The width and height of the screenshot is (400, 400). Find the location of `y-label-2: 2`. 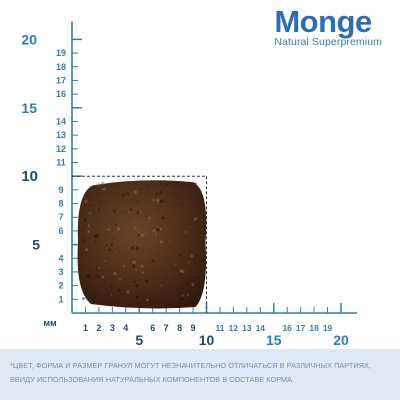

y-label-2: 2 is located at coordinates (60, 286).